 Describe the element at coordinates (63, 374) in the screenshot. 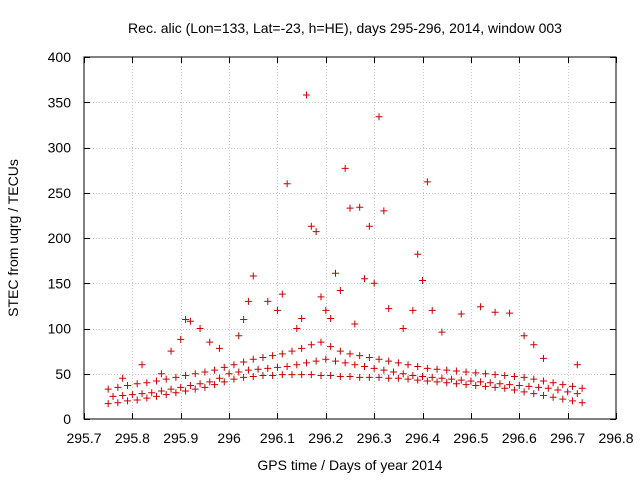

I see `y-tick-label: 50` at that location.